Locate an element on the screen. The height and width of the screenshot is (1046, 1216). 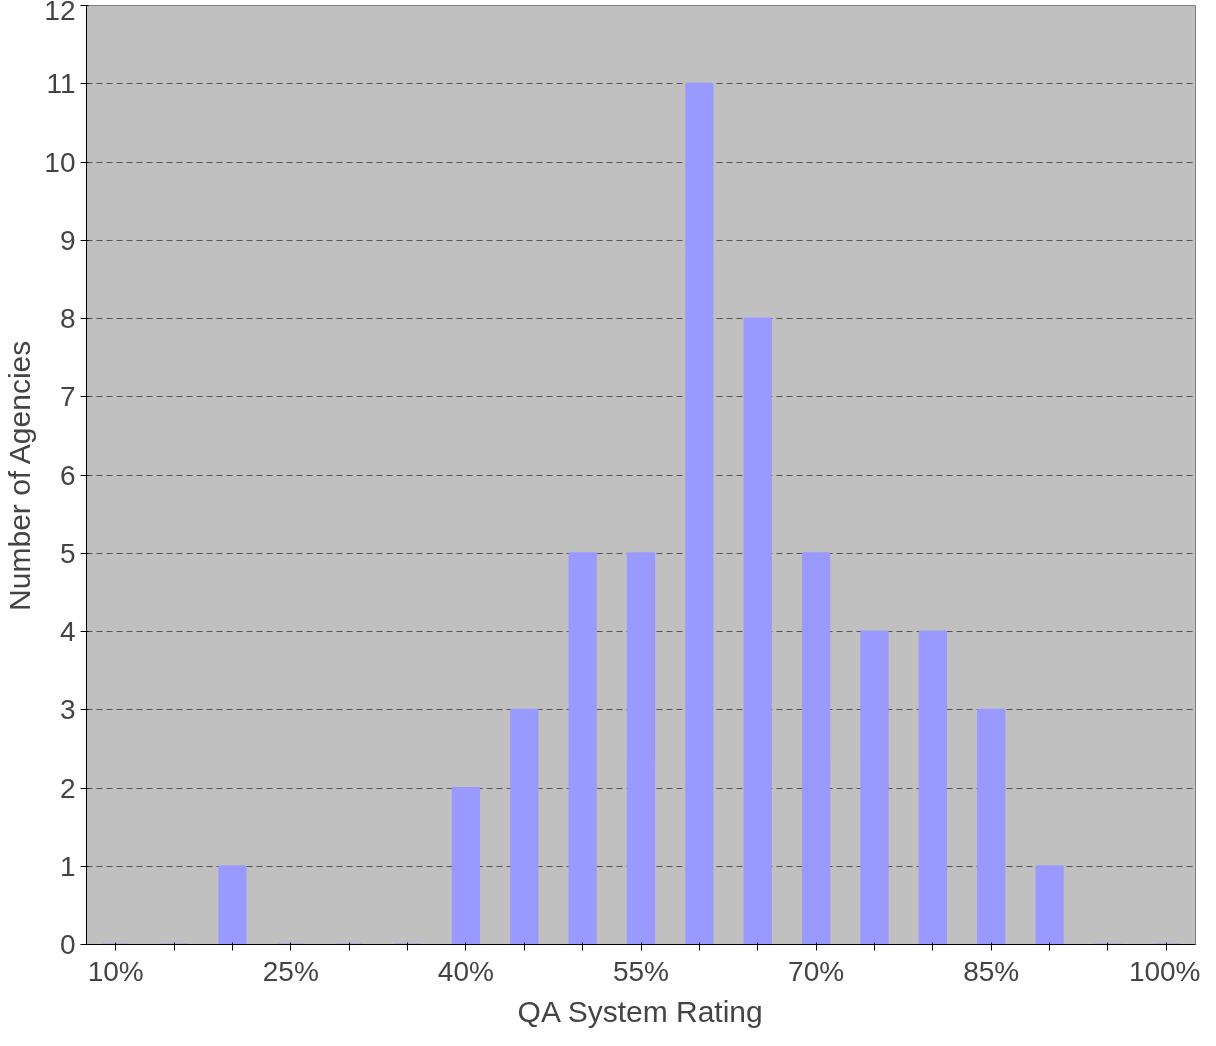
x-tick-label: 25% is located at coordinates (290, 971).